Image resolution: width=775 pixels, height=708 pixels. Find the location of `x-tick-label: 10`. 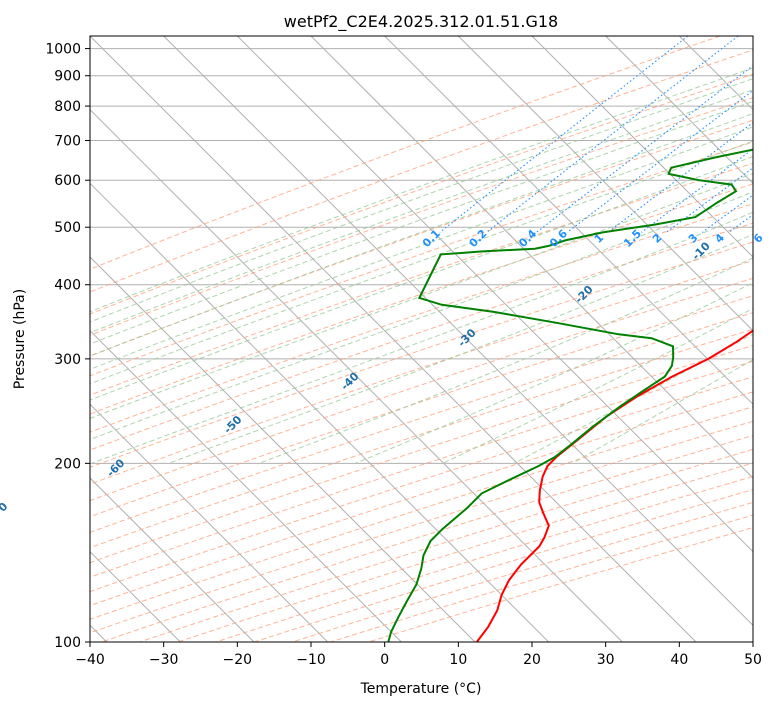

x-tick-label: 10 is located at coordinates (458, 660).